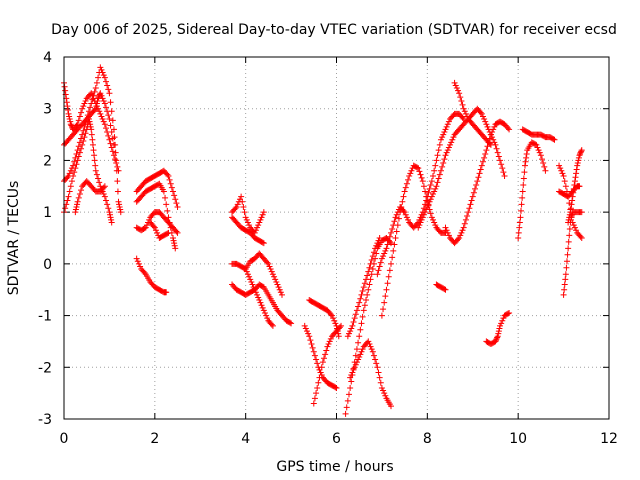 The width and height of the screenshot is (640, 480). What do you see at coordinates (572, 253) in the screenshot?
I see `series-arc33` at bounding box center [572, 253].